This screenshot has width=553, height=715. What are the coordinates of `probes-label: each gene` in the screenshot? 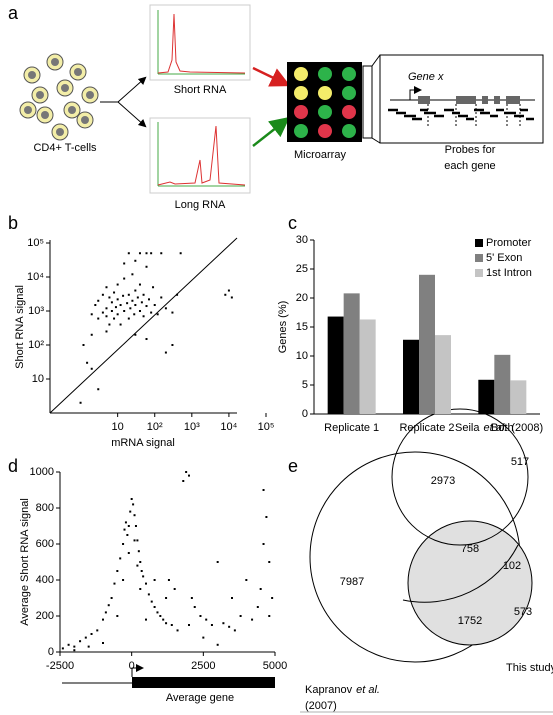 It's located at (469, 166).